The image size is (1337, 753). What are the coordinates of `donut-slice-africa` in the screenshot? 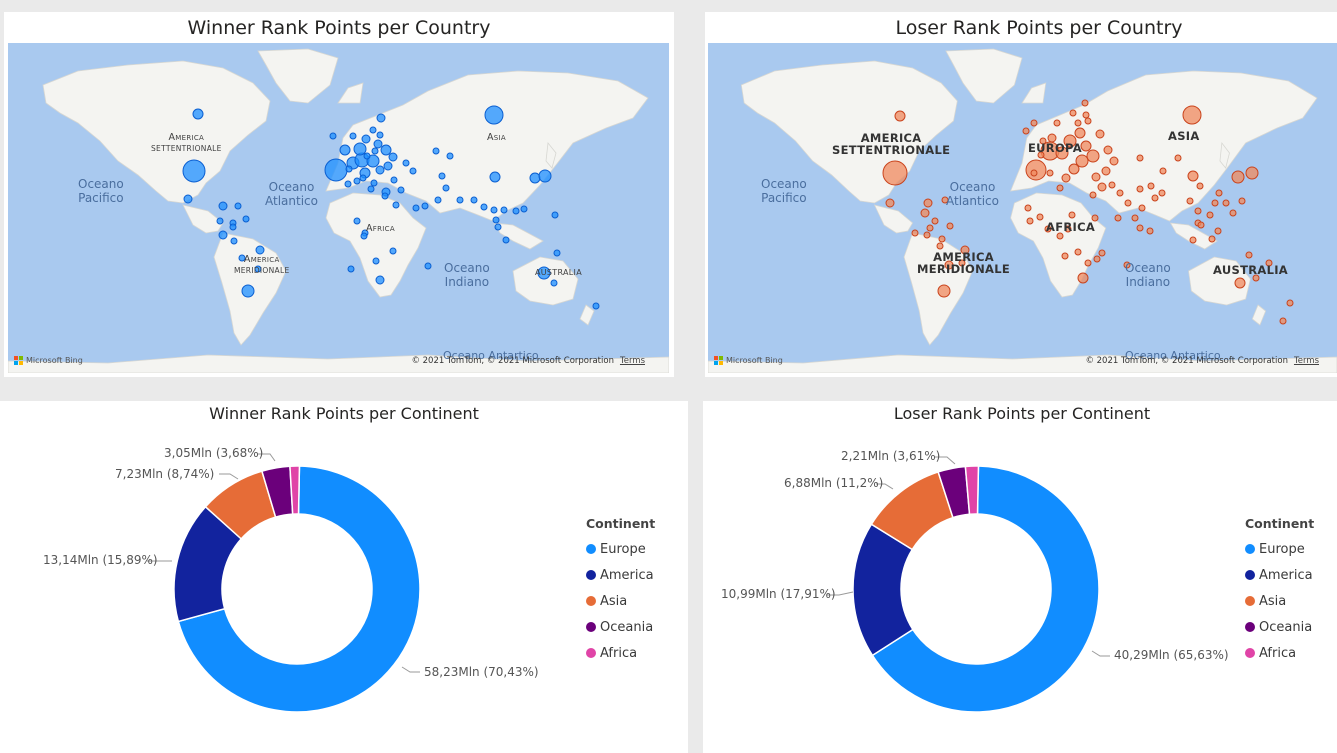 It's located at (295, 490).